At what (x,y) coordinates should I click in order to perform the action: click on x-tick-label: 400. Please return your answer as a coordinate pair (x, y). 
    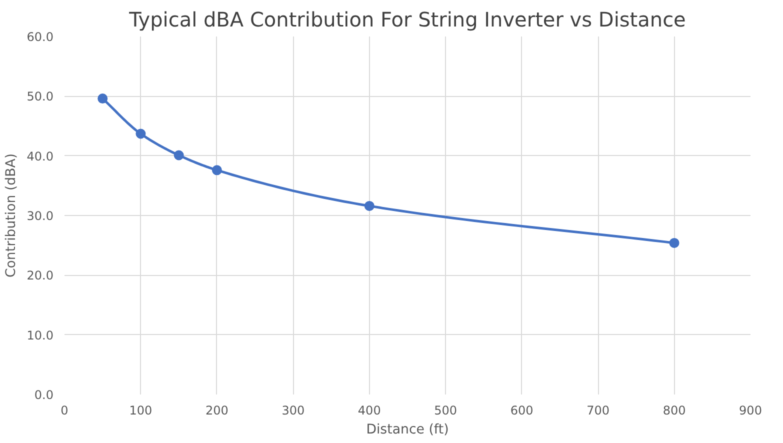
    Looking at the image, I should click on (369, 411).